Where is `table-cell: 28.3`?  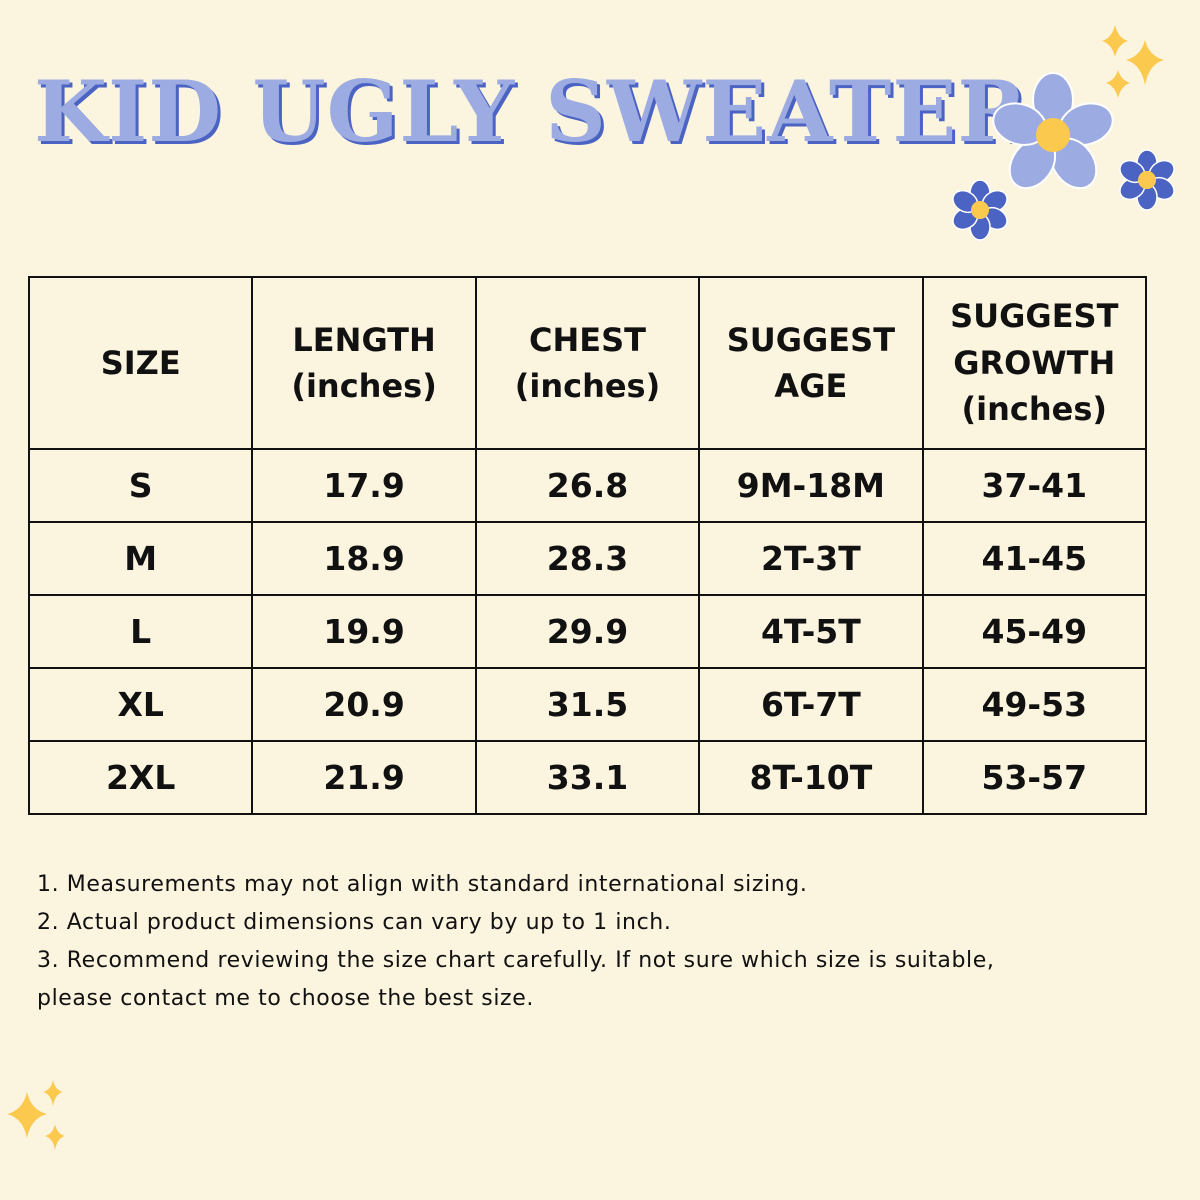 table-cell: 28.3 is located at coordinates (587, 558).